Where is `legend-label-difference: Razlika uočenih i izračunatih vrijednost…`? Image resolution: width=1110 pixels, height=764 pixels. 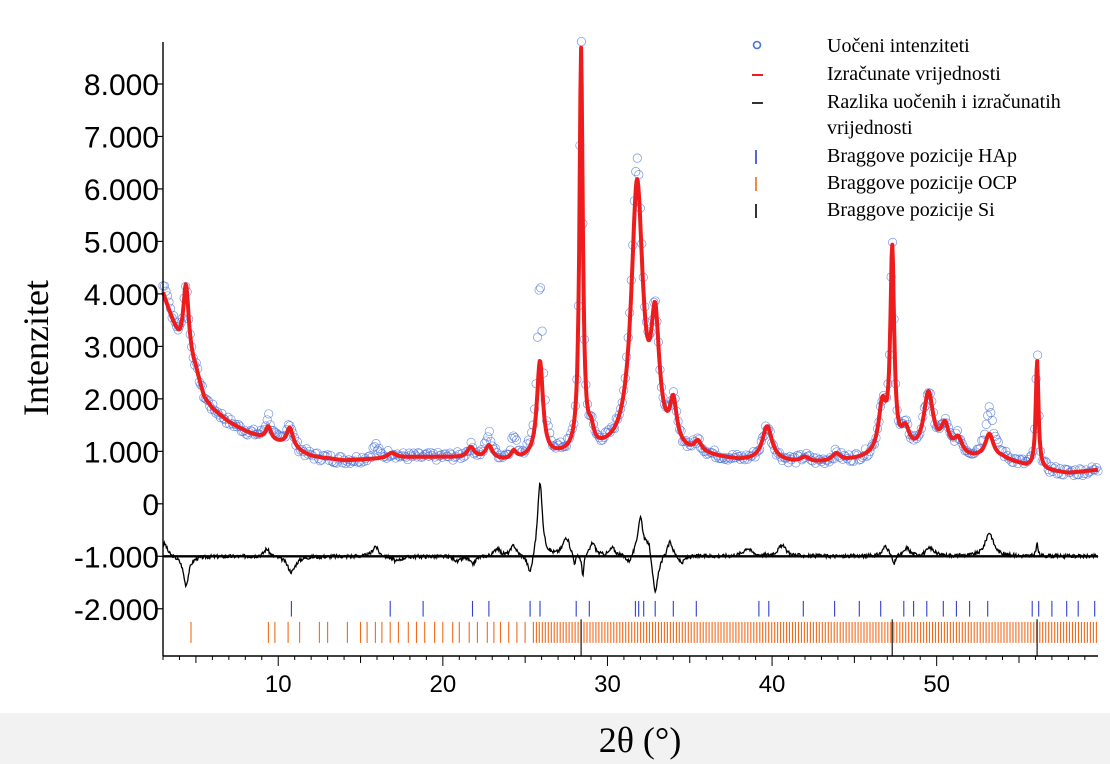
legend-label-difference: Razlika uočenih i izračunatih vrijednost… is located at coordinates (946, 115).